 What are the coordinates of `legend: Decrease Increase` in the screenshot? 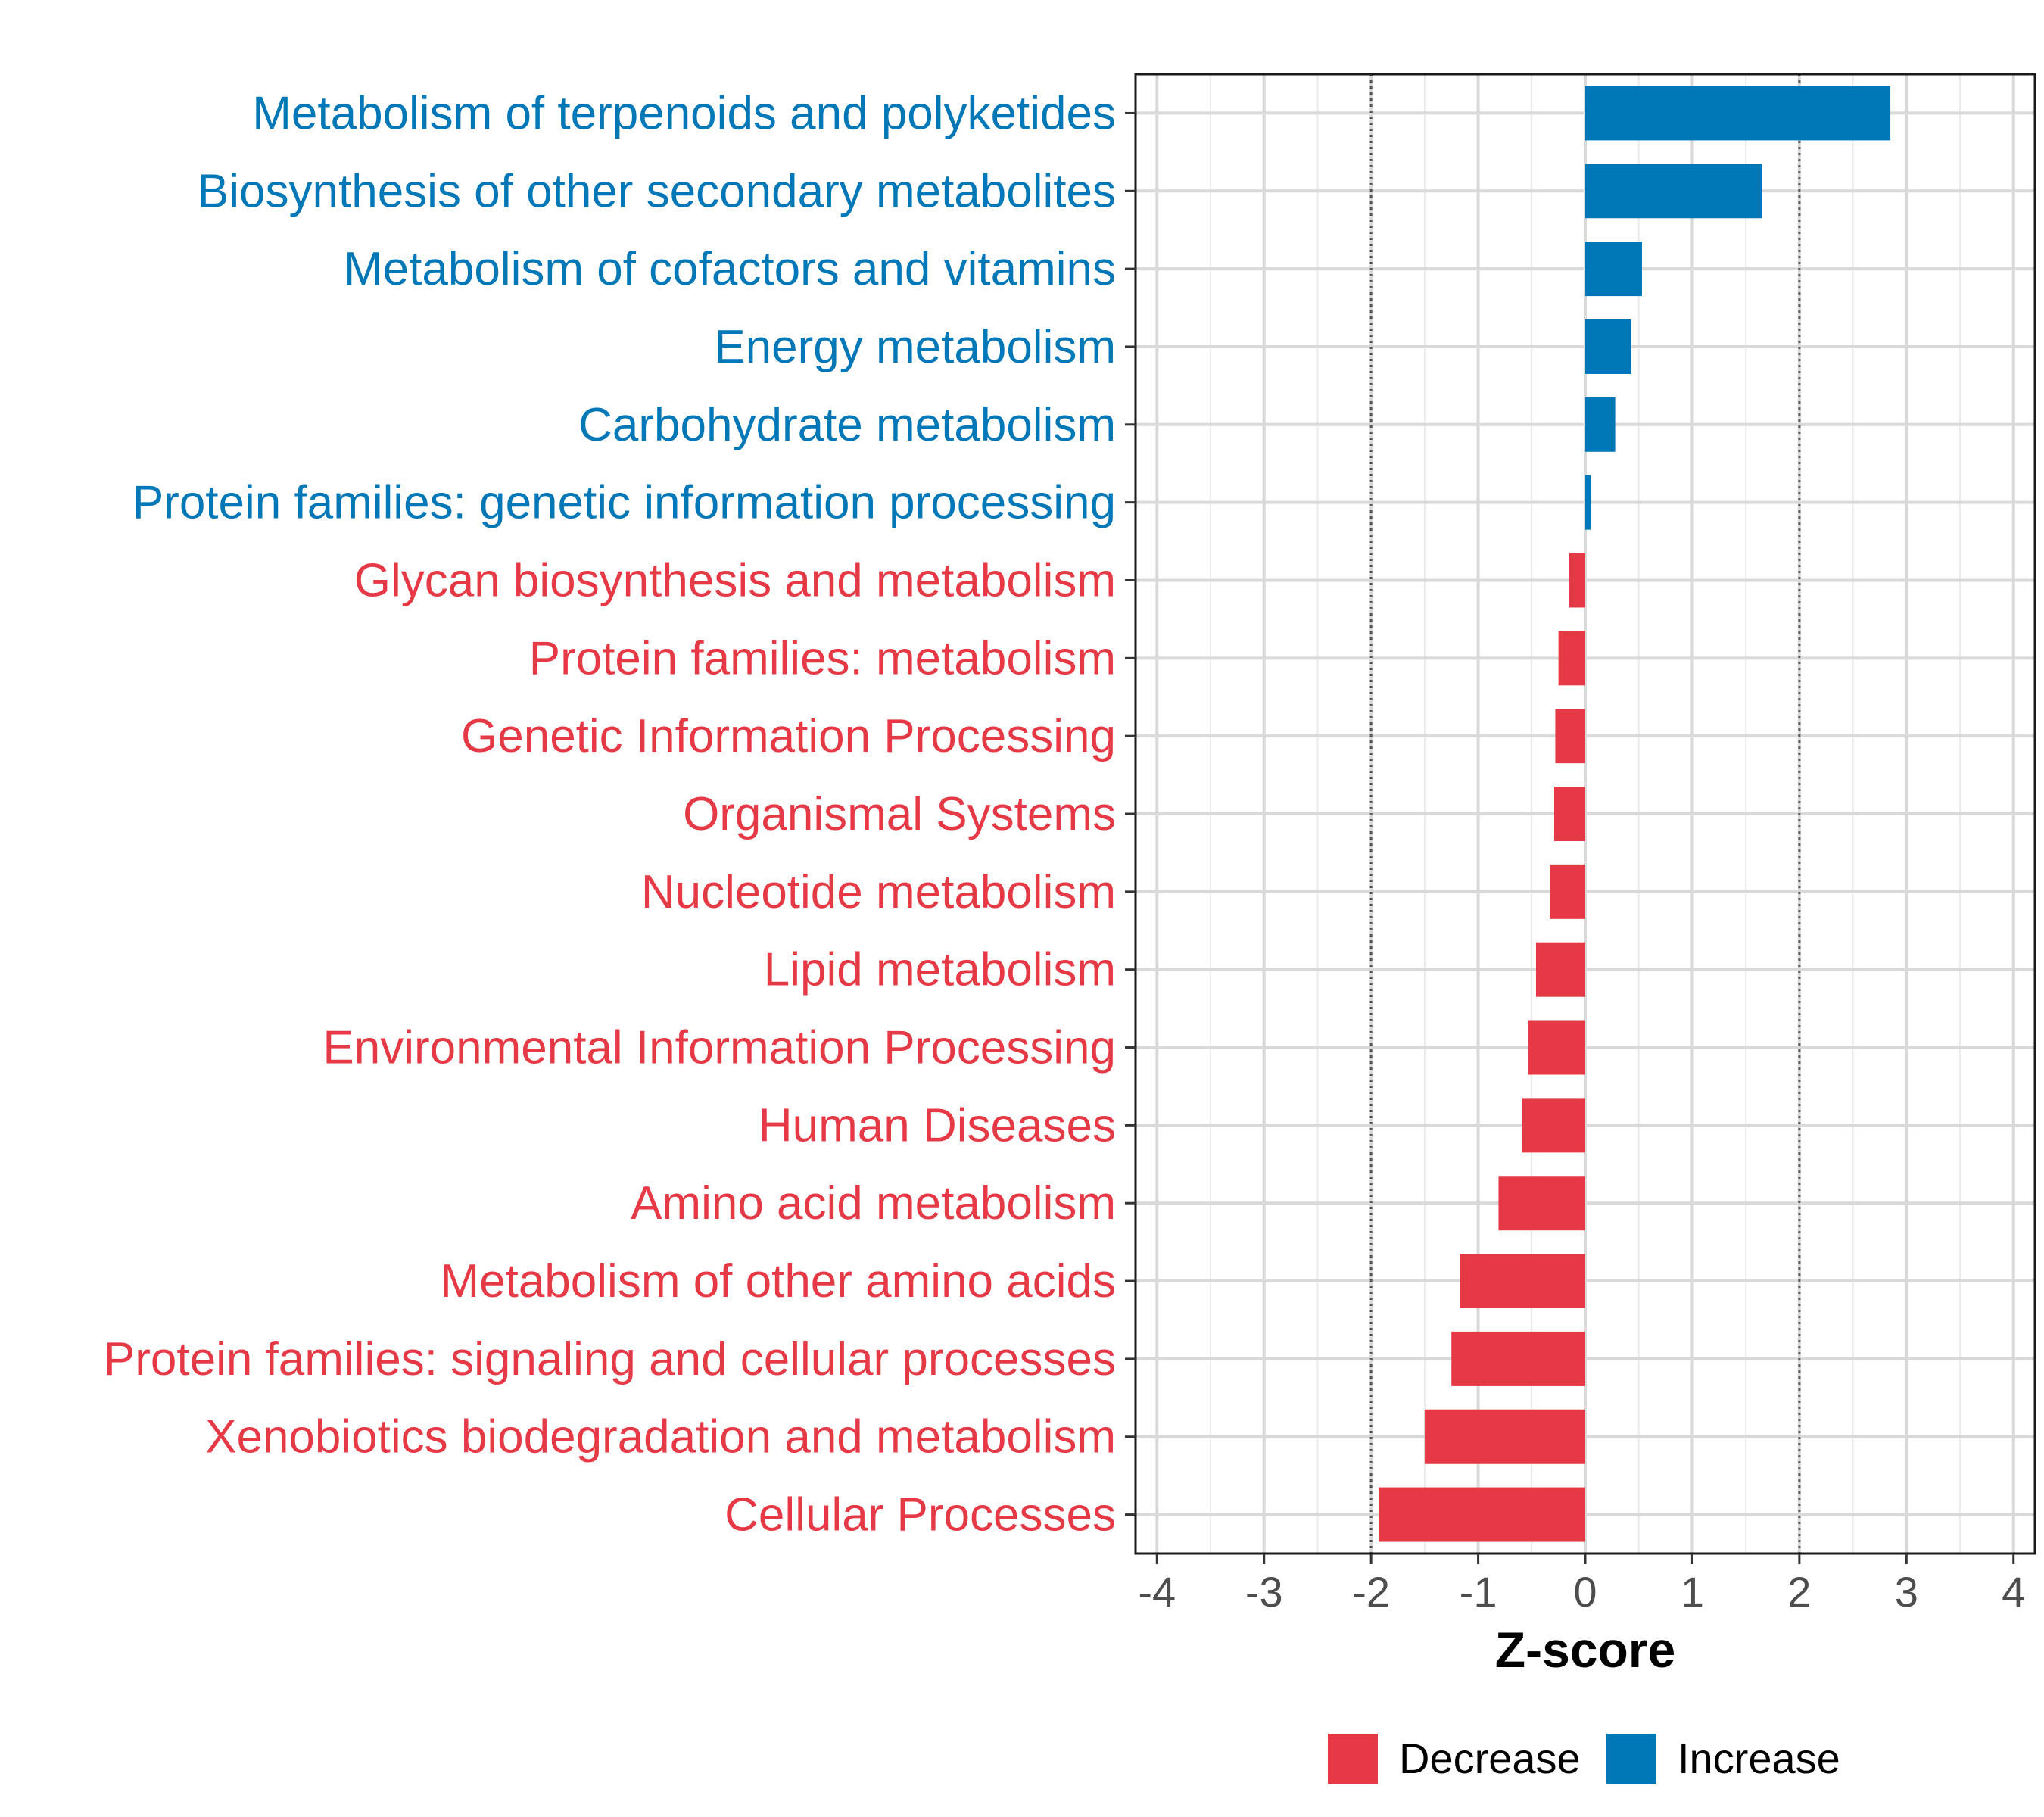 It's located at (1584, 1759).